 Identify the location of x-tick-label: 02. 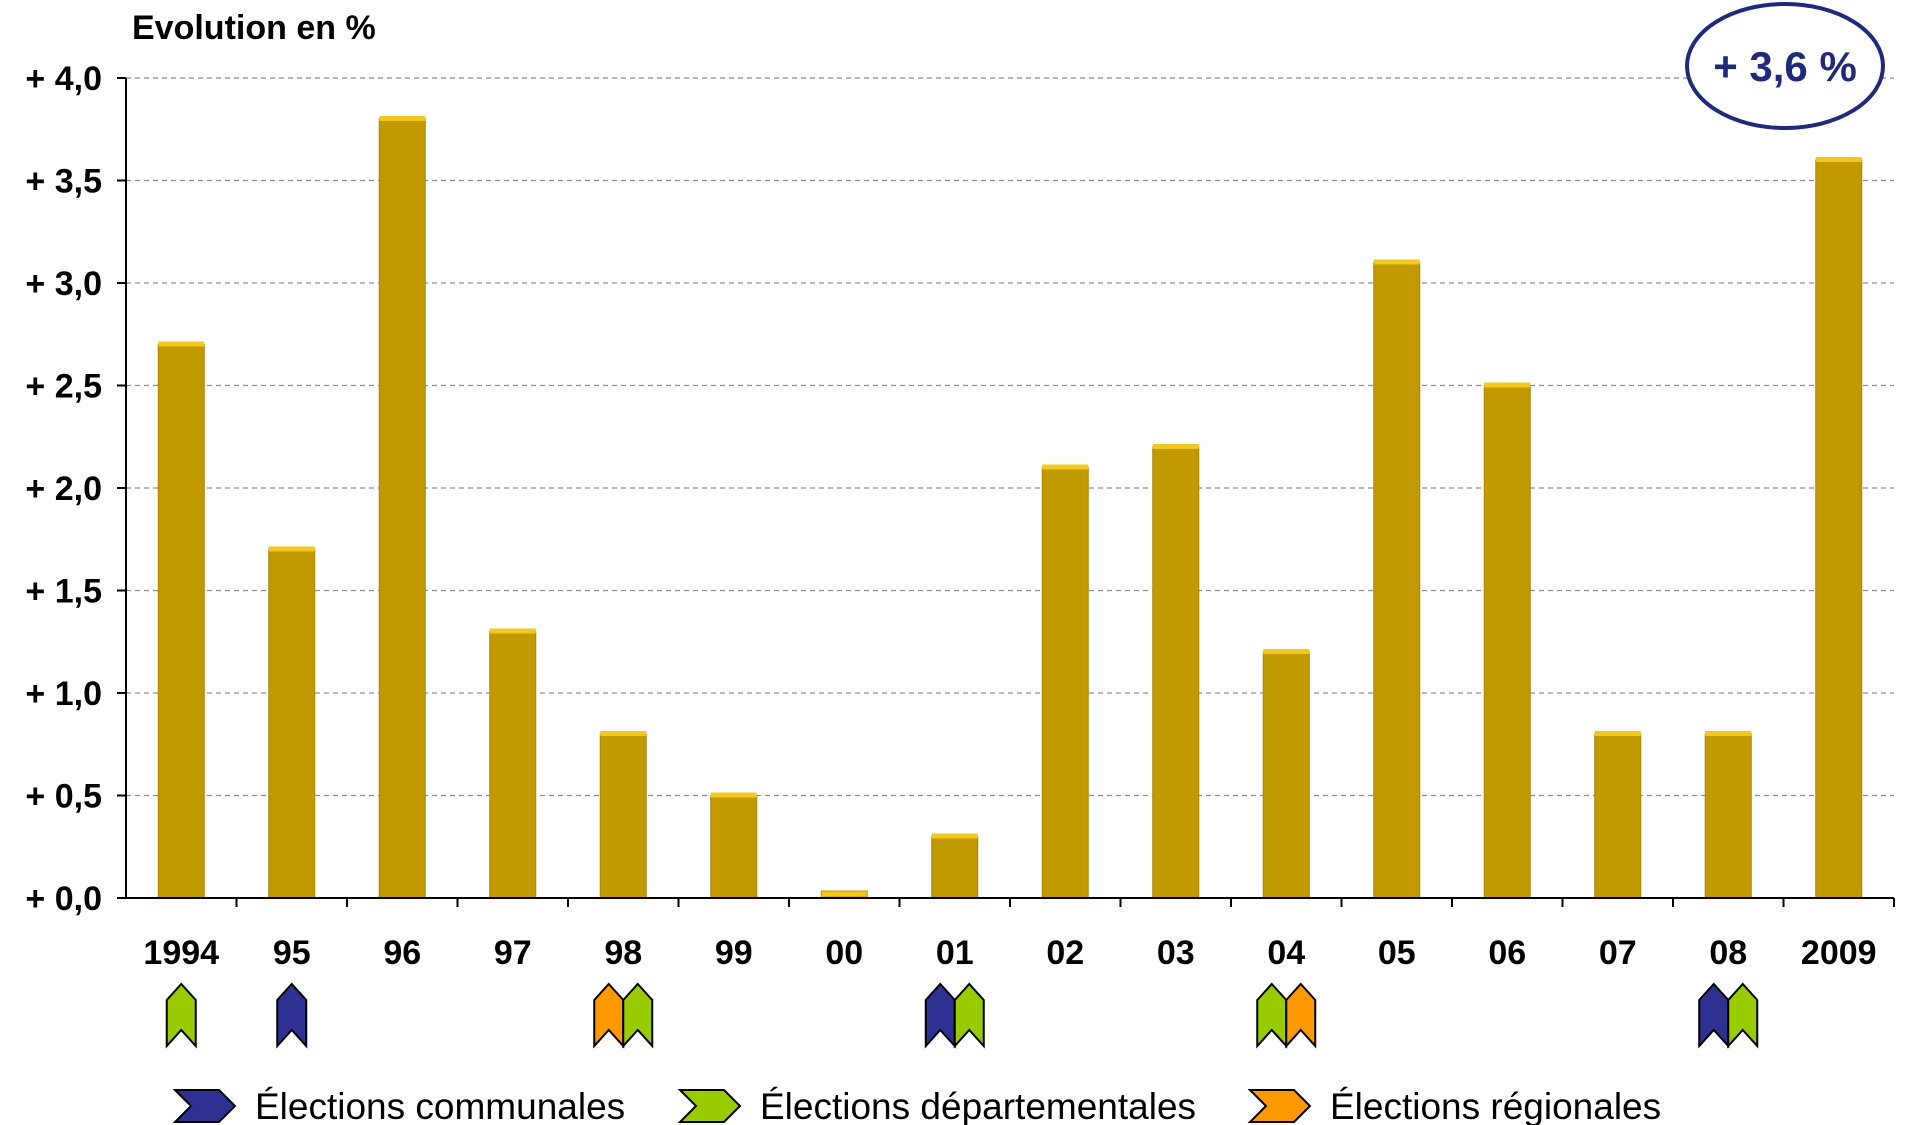
(1065, 953).